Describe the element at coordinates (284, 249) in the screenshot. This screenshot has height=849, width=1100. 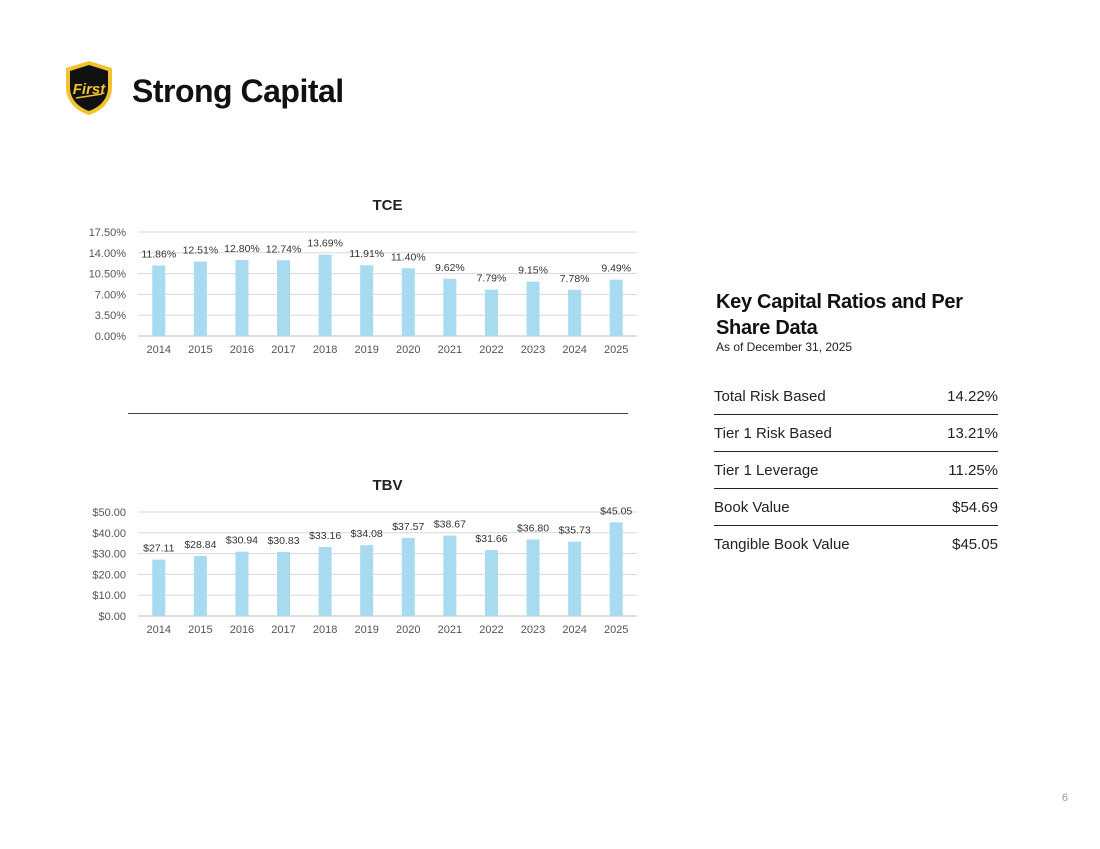
I see `data-label: 12.74%` at that location.